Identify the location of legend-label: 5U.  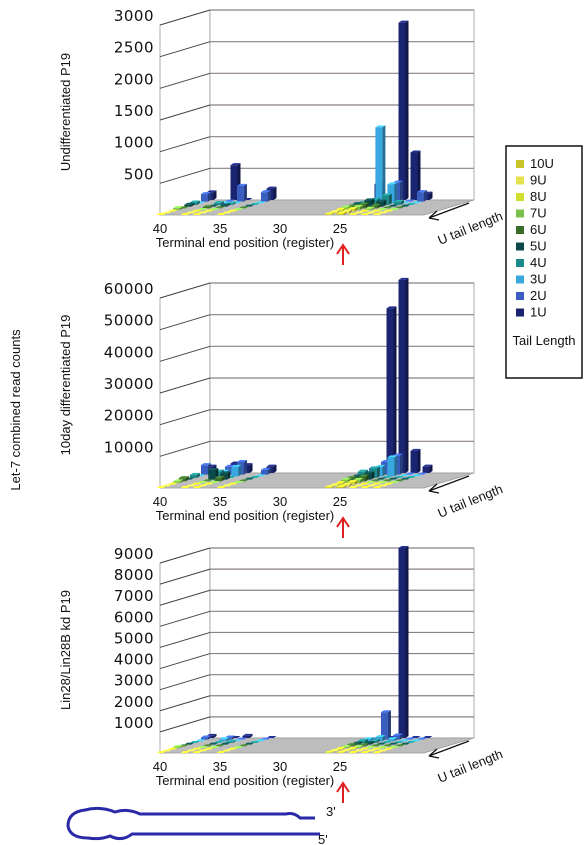
(538, 246).